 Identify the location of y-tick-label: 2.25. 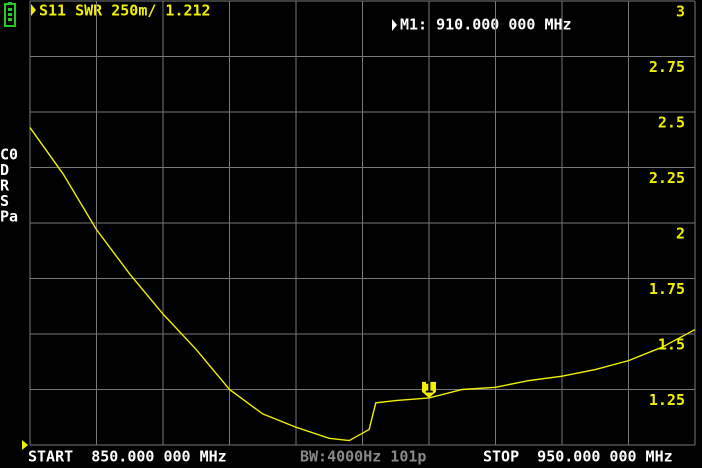
(667, 178).